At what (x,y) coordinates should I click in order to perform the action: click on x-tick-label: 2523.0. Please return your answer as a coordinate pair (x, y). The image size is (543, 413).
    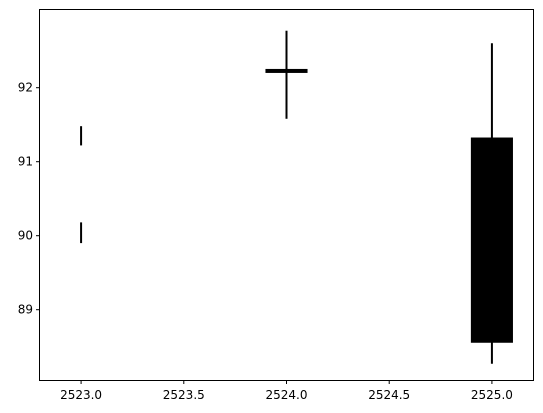
    Looking at the image, I should click on (81, 395).